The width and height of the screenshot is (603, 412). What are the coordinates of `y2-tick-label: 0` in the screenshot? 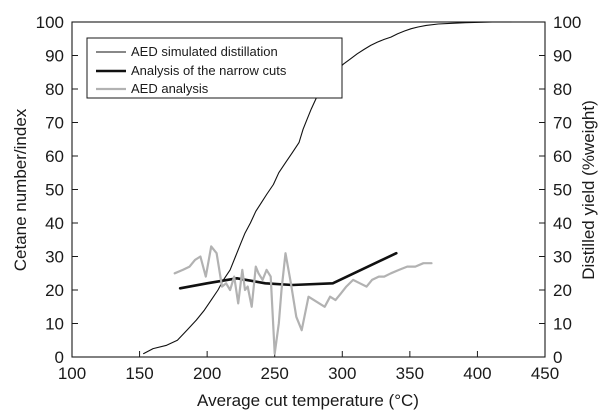 It's located at (557, 357).